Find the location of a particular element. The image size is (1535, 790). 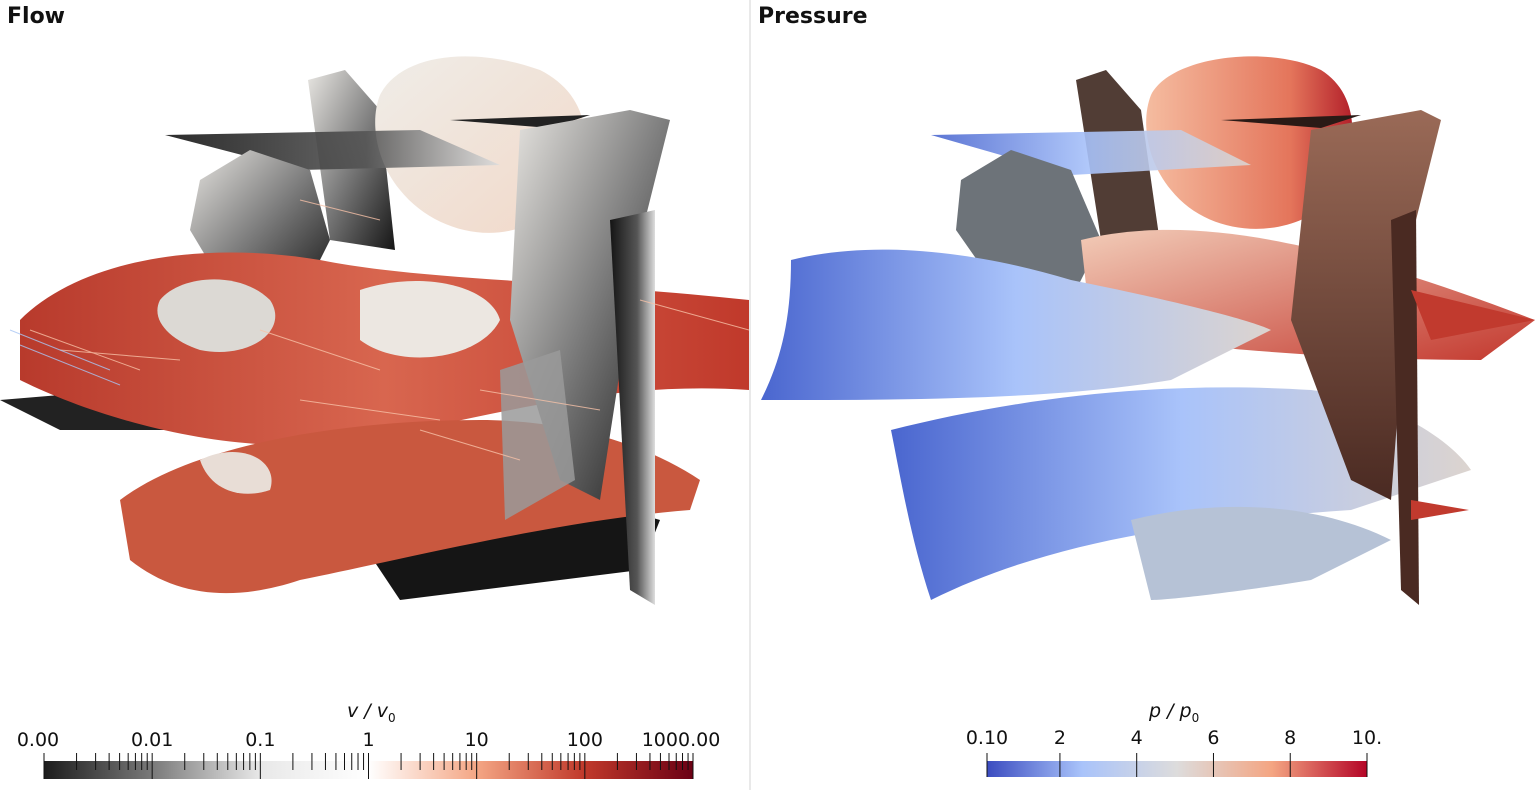

colorbar-tick-label: 1000.00 is located at coordinates (681, 740).